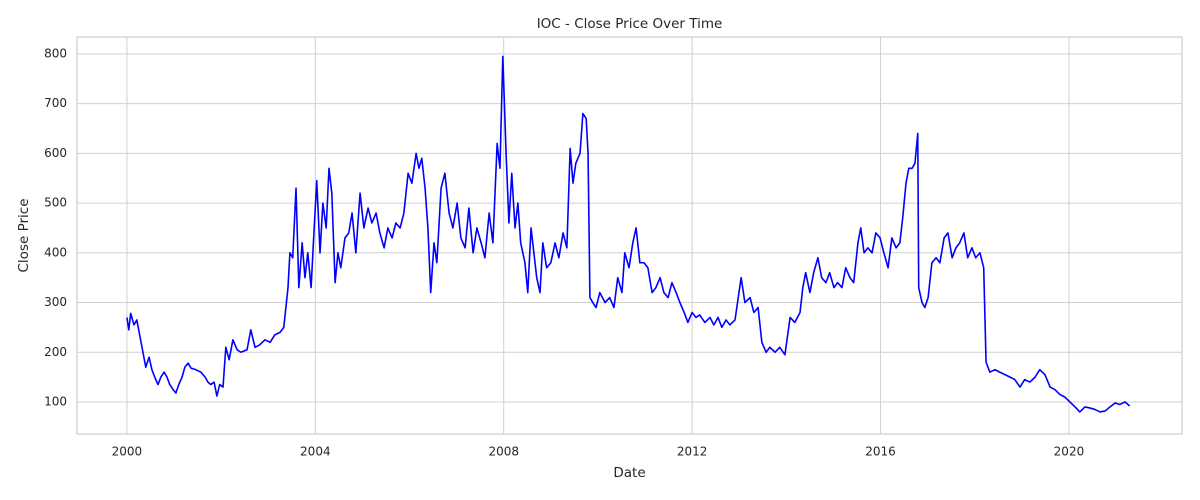  Describe the element at coordinates (692, 452) in the screenshot. I see `x-tick-label: 2012` at that location.